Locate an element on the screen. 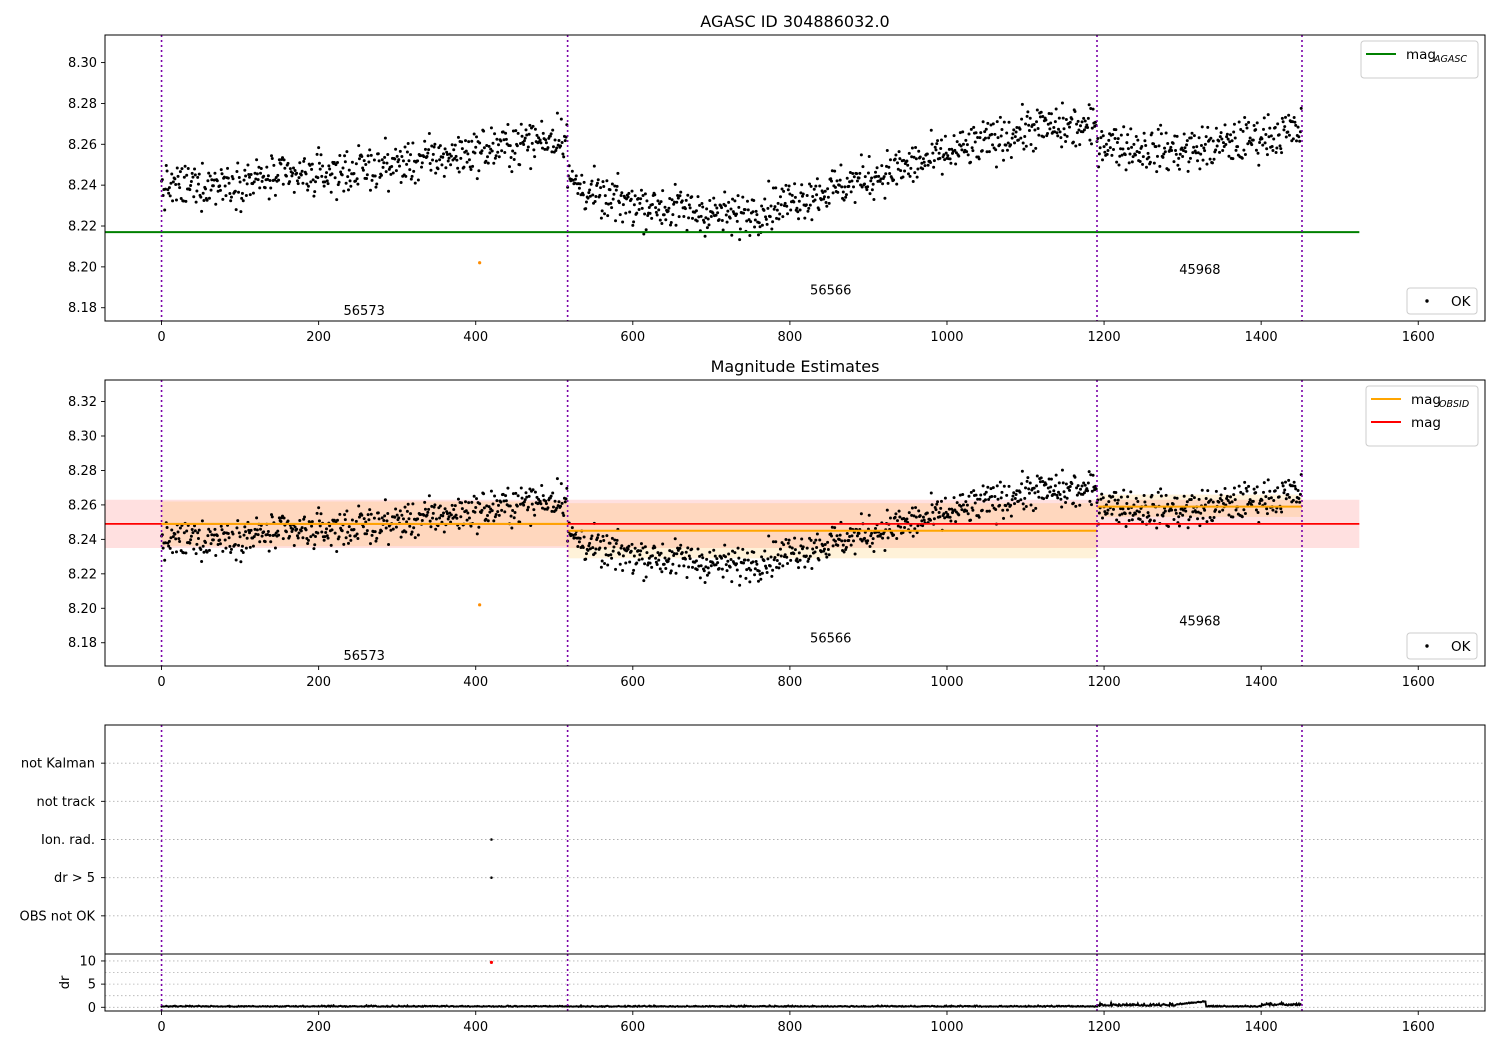 The width and height of the screenshot is (1500, 1050). legend-marker is located at coordinates (1427, 646).